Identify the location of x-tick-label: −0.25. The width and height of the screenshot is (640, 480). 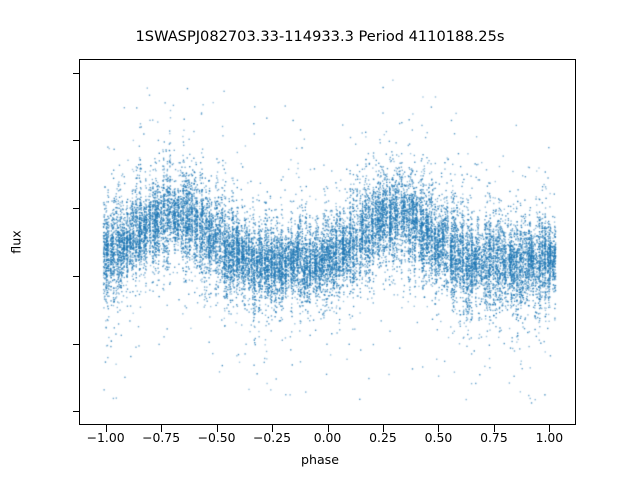
(272, 437).